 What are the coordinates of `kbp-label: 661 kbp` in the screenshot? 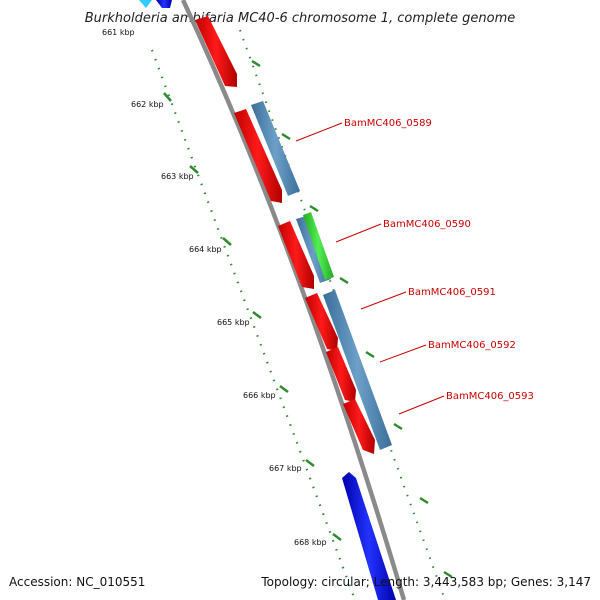 It's located at (118, 32).